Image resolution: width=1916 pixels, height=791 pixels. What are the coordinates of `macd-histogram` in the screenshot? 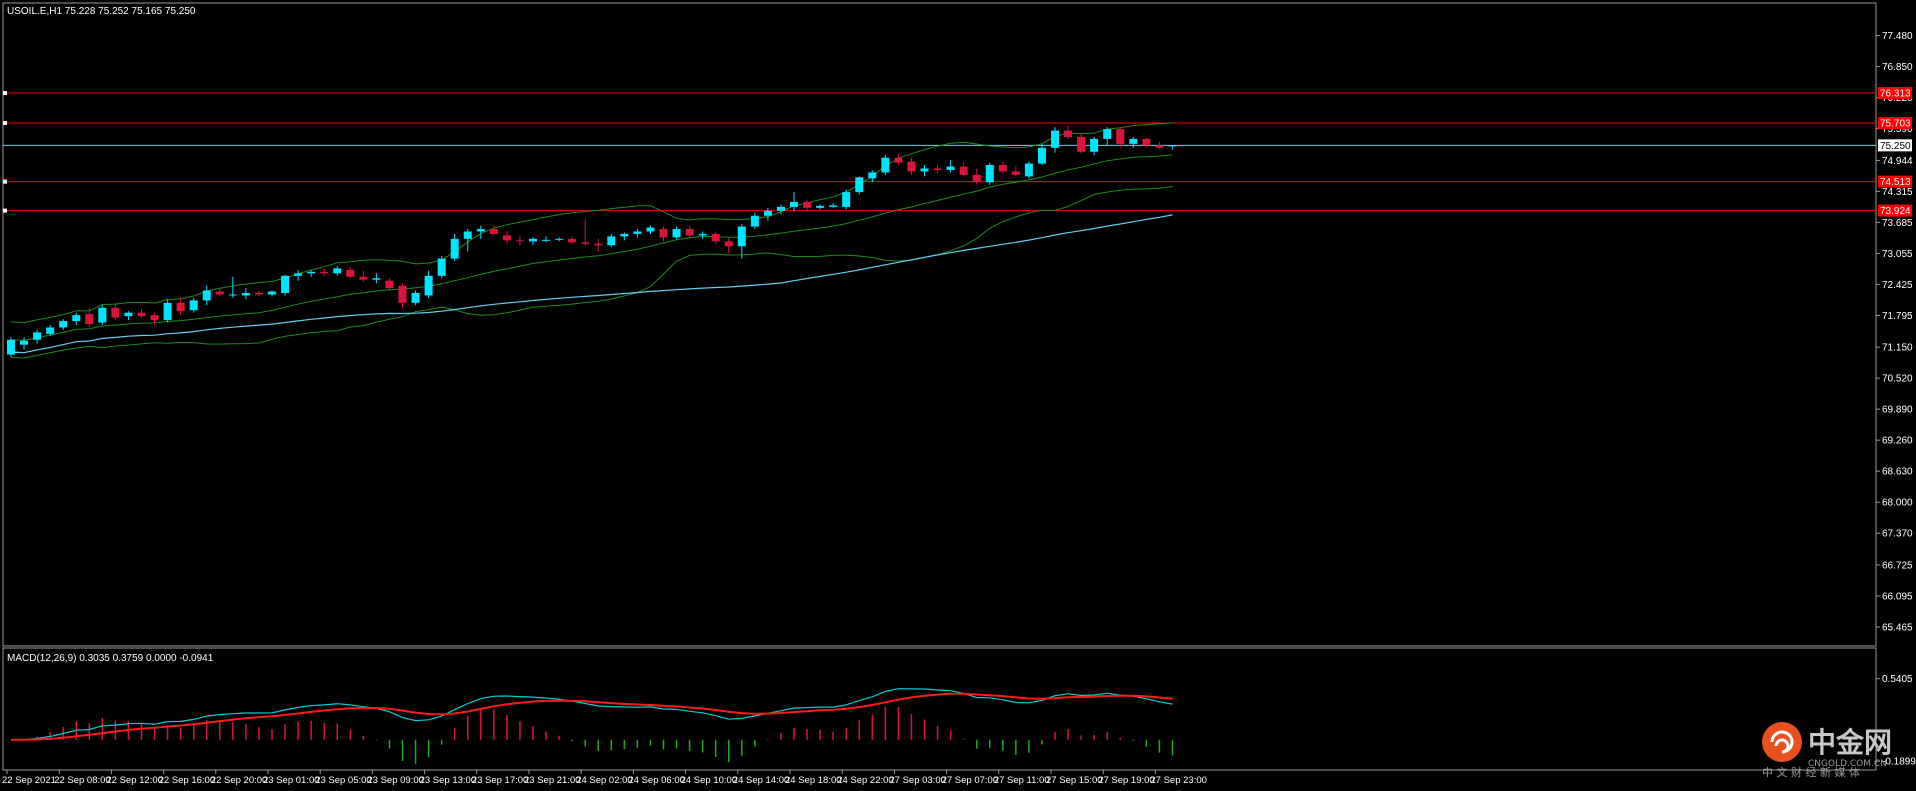 It's located at (598, 735).